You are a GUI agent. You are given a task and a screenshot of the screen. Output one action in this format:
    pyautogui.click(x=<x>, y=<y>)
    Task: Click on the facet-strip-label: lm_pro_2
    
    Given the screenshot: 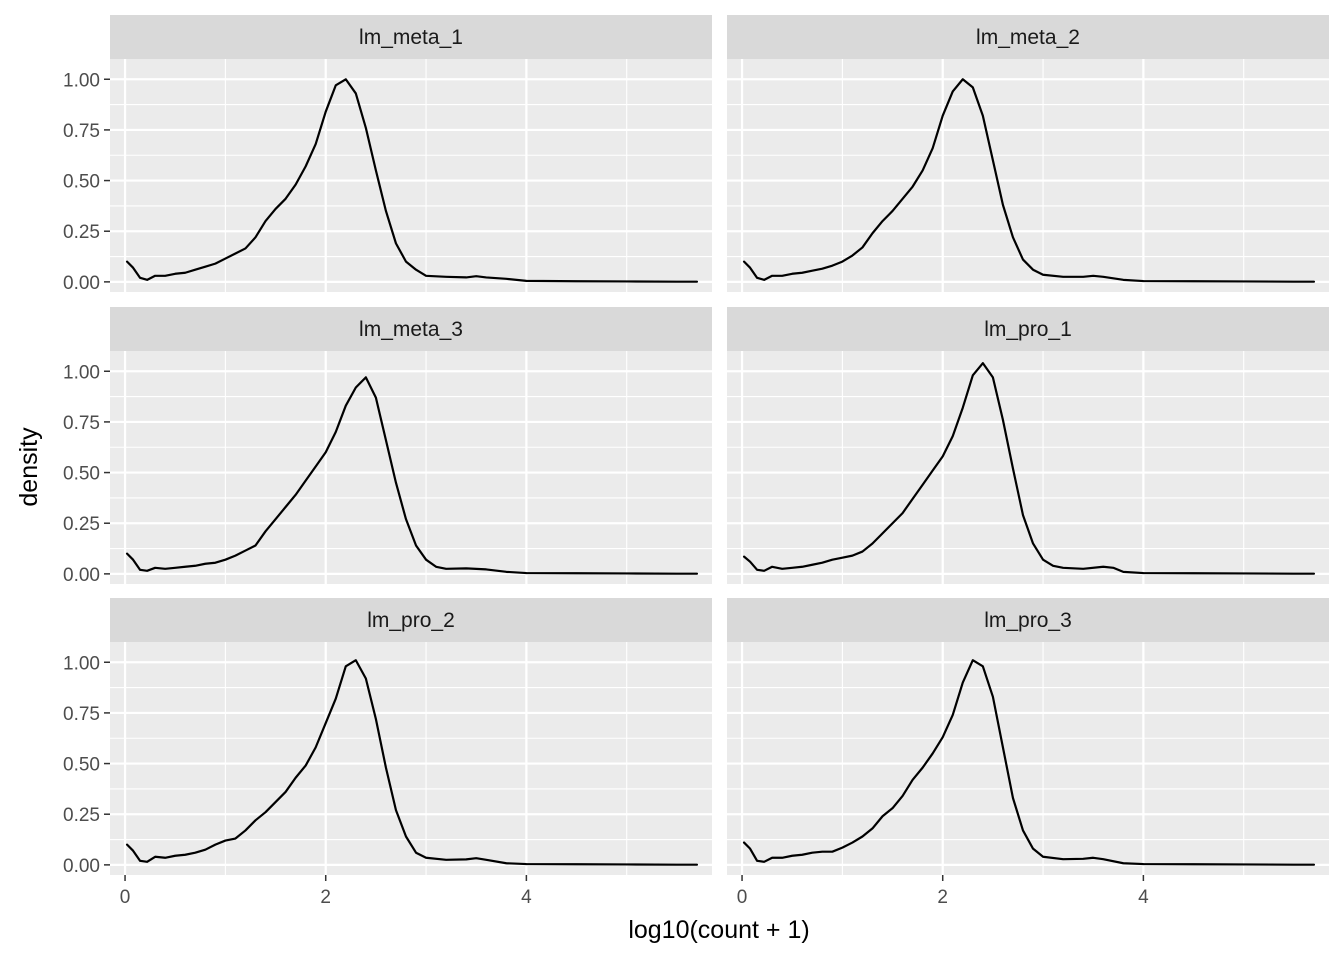 What is the action you would take?
    pyautogui.click(x=411, y=620)
    